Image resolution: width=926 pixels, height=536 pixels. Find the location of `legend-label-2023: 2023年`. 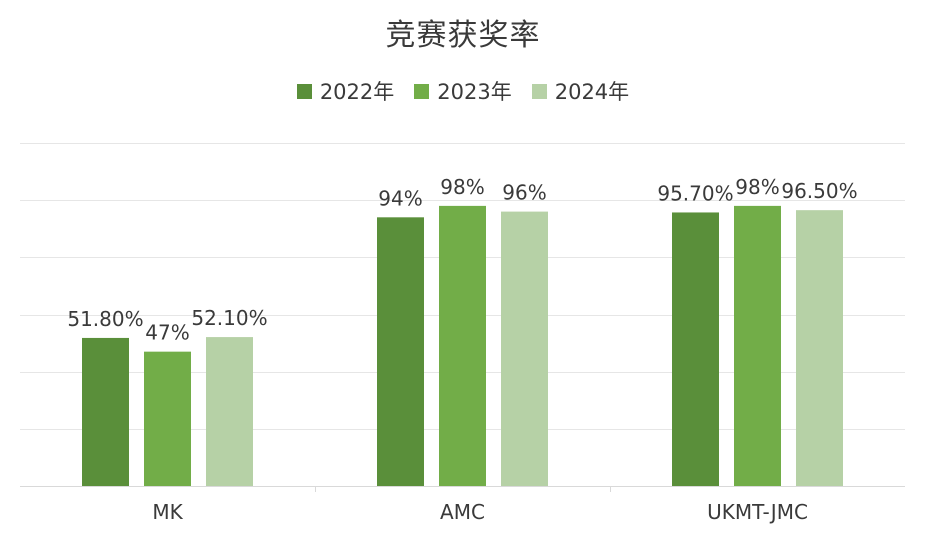

legend-label-2023: 2023年 is located at coordinates (474, 92).